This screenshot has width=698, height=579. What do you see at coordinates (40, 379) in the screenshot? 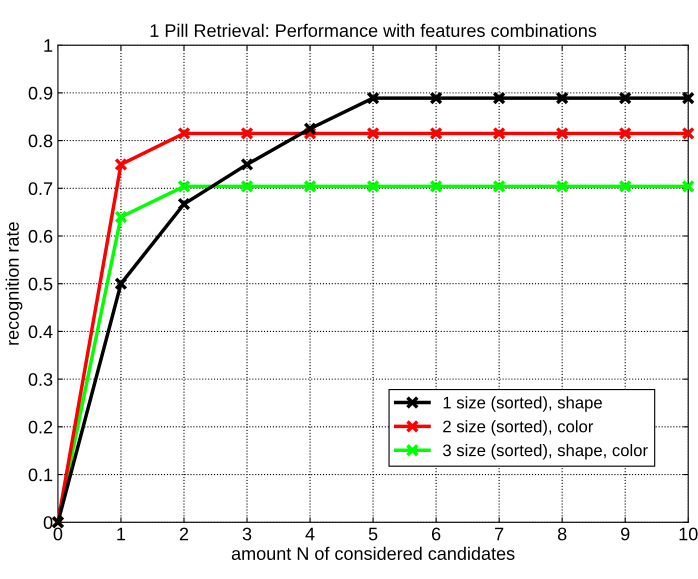
I see `y-tick-label: 0.3` at bounding box center [40, 379].